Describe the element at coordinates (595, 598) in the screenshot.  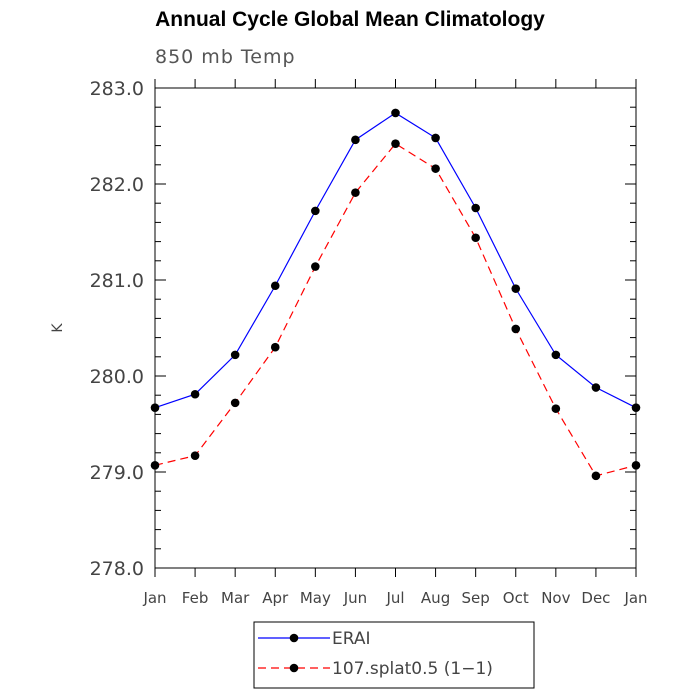
I see `x-tick-label: Dec` at that location.